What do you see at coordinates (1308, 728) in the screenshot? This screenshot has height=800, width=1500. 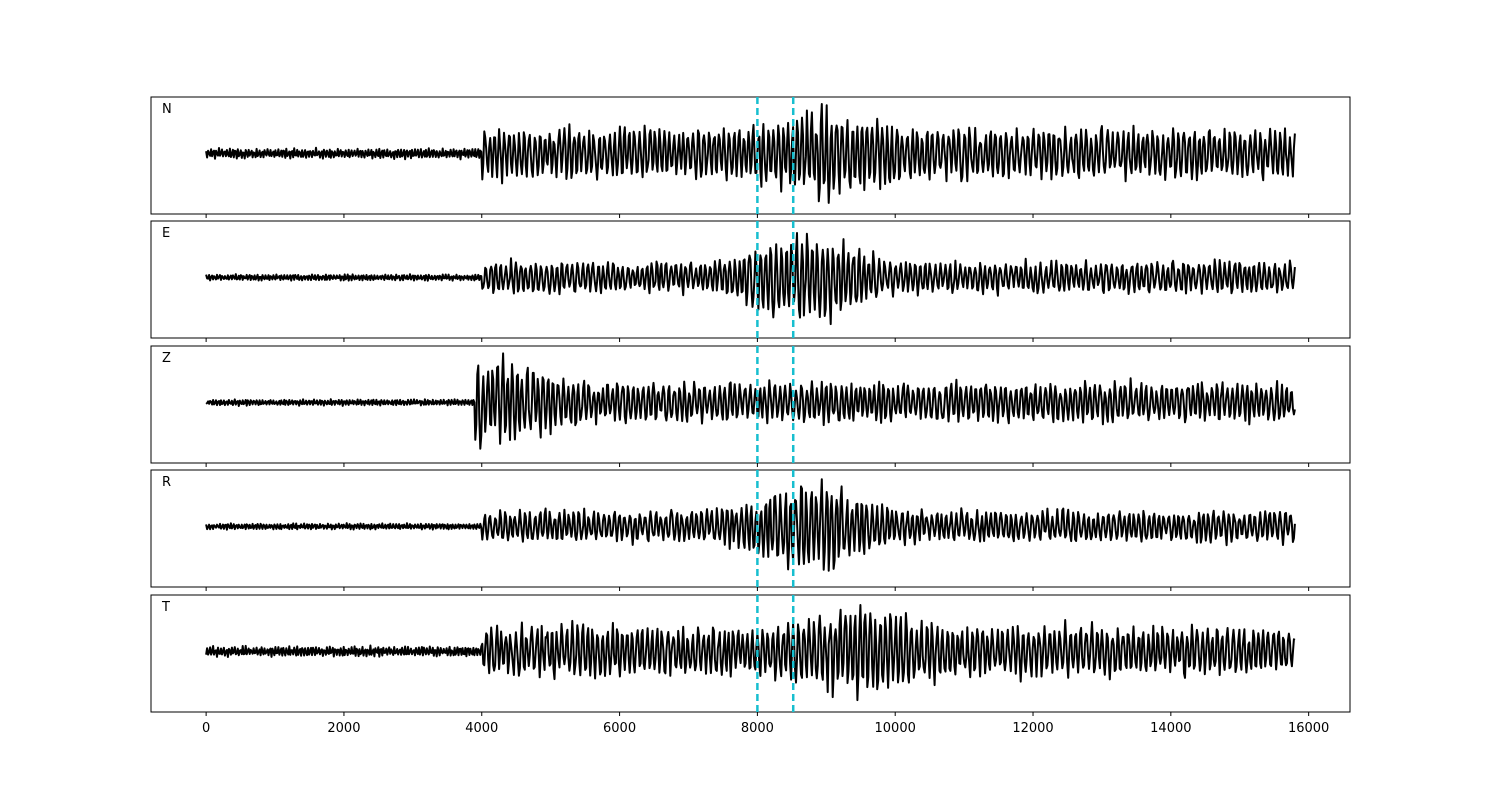 I see `x-tick-label: 16000` at bounding box center [1308, 728].